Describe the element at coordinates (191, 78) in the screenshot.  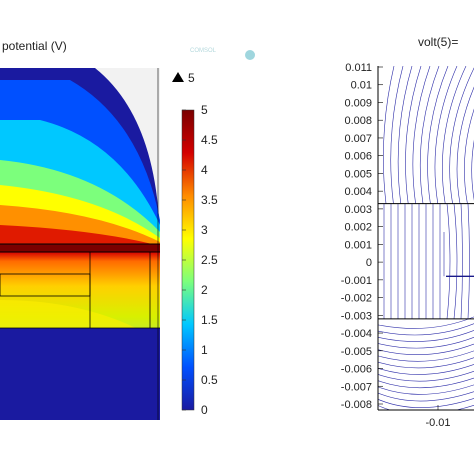
I see `max-marker-label: 5` at that location.